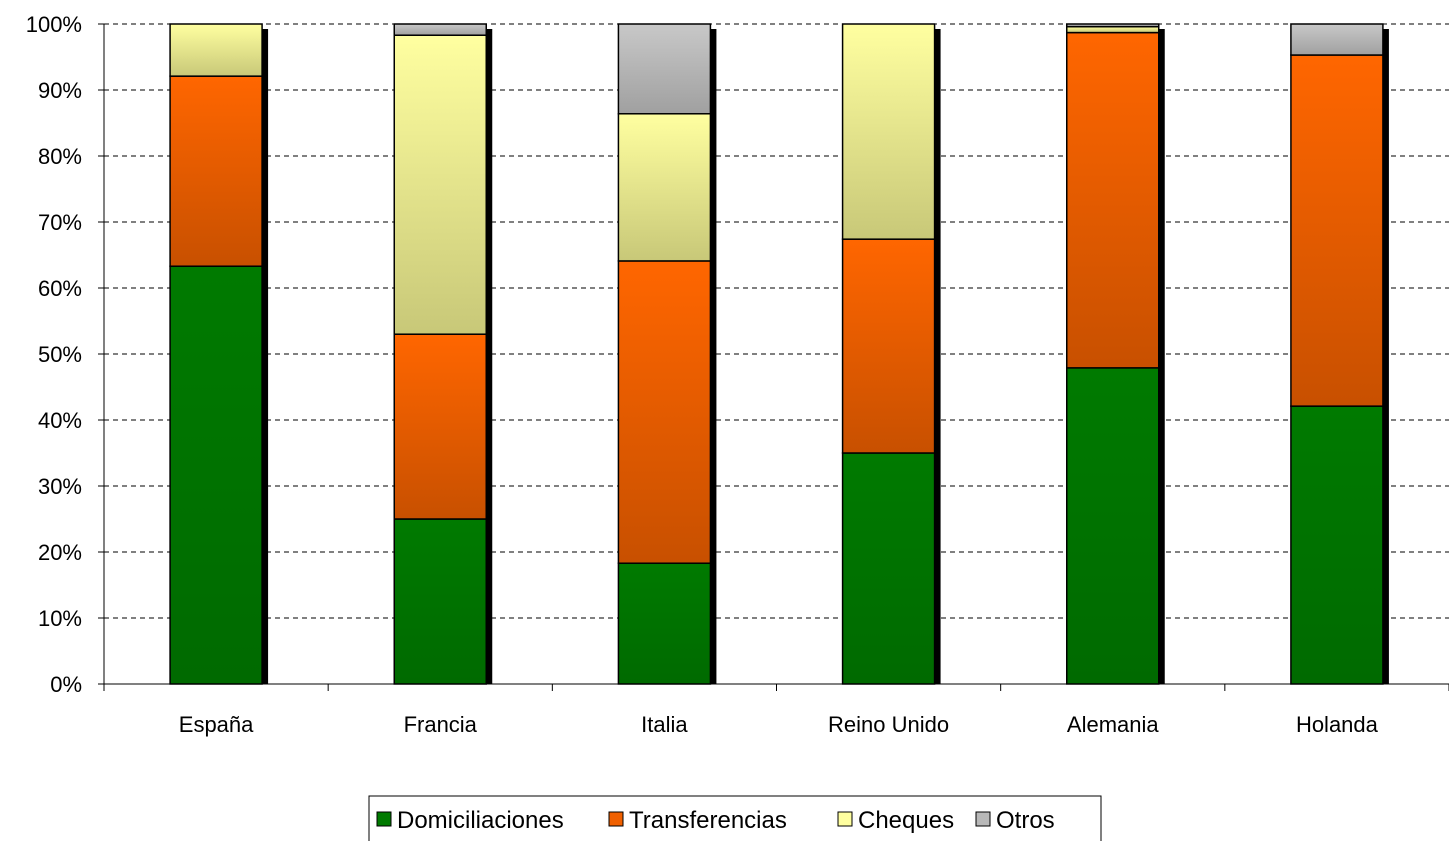 The width and height of the screenshot is (1449, 841). What do you see at coordinates (60, 552) in the screenshot?
I see `y-tick-label: 20%` at bounding box center [60, 552].